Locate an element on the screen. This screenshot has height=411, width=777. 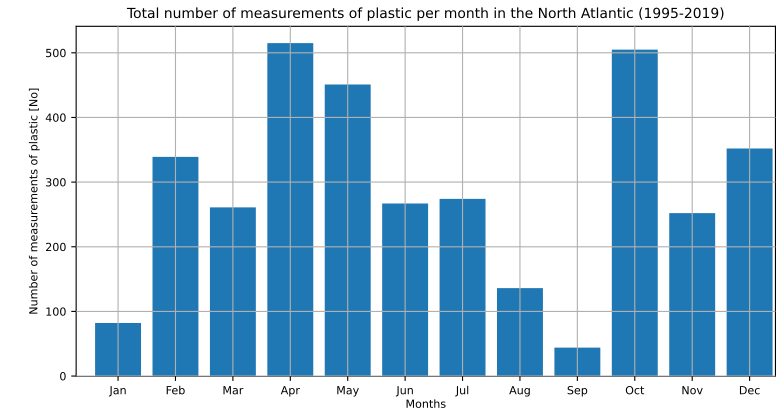
x-tick-label: Dec is located at coordinates (750, 390).